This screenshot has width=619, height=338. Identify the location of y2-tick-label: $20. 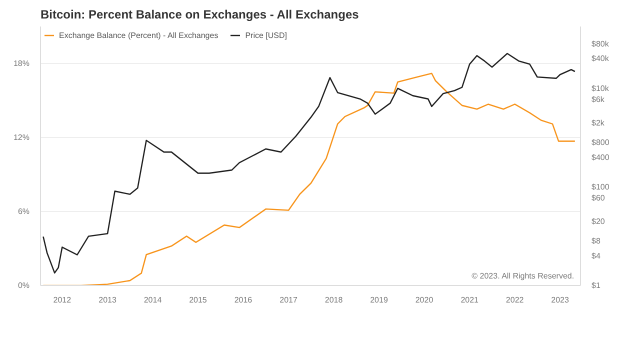
(599, 221).